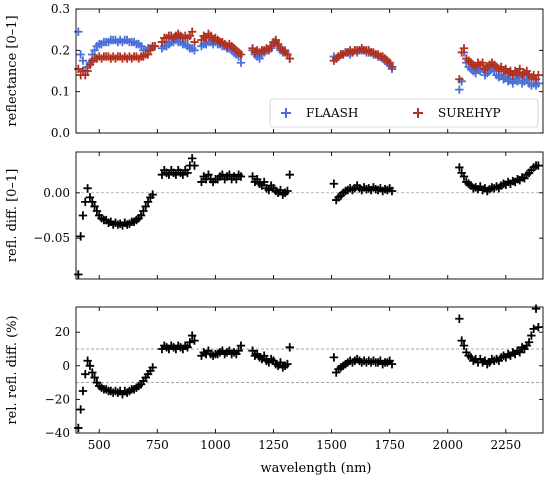 This screenshot has height=480, width=550. What do you see at coordinates (99, 445) in the screenshot?
I see `x-tick-label: 500` at bounding box center [99, 445].